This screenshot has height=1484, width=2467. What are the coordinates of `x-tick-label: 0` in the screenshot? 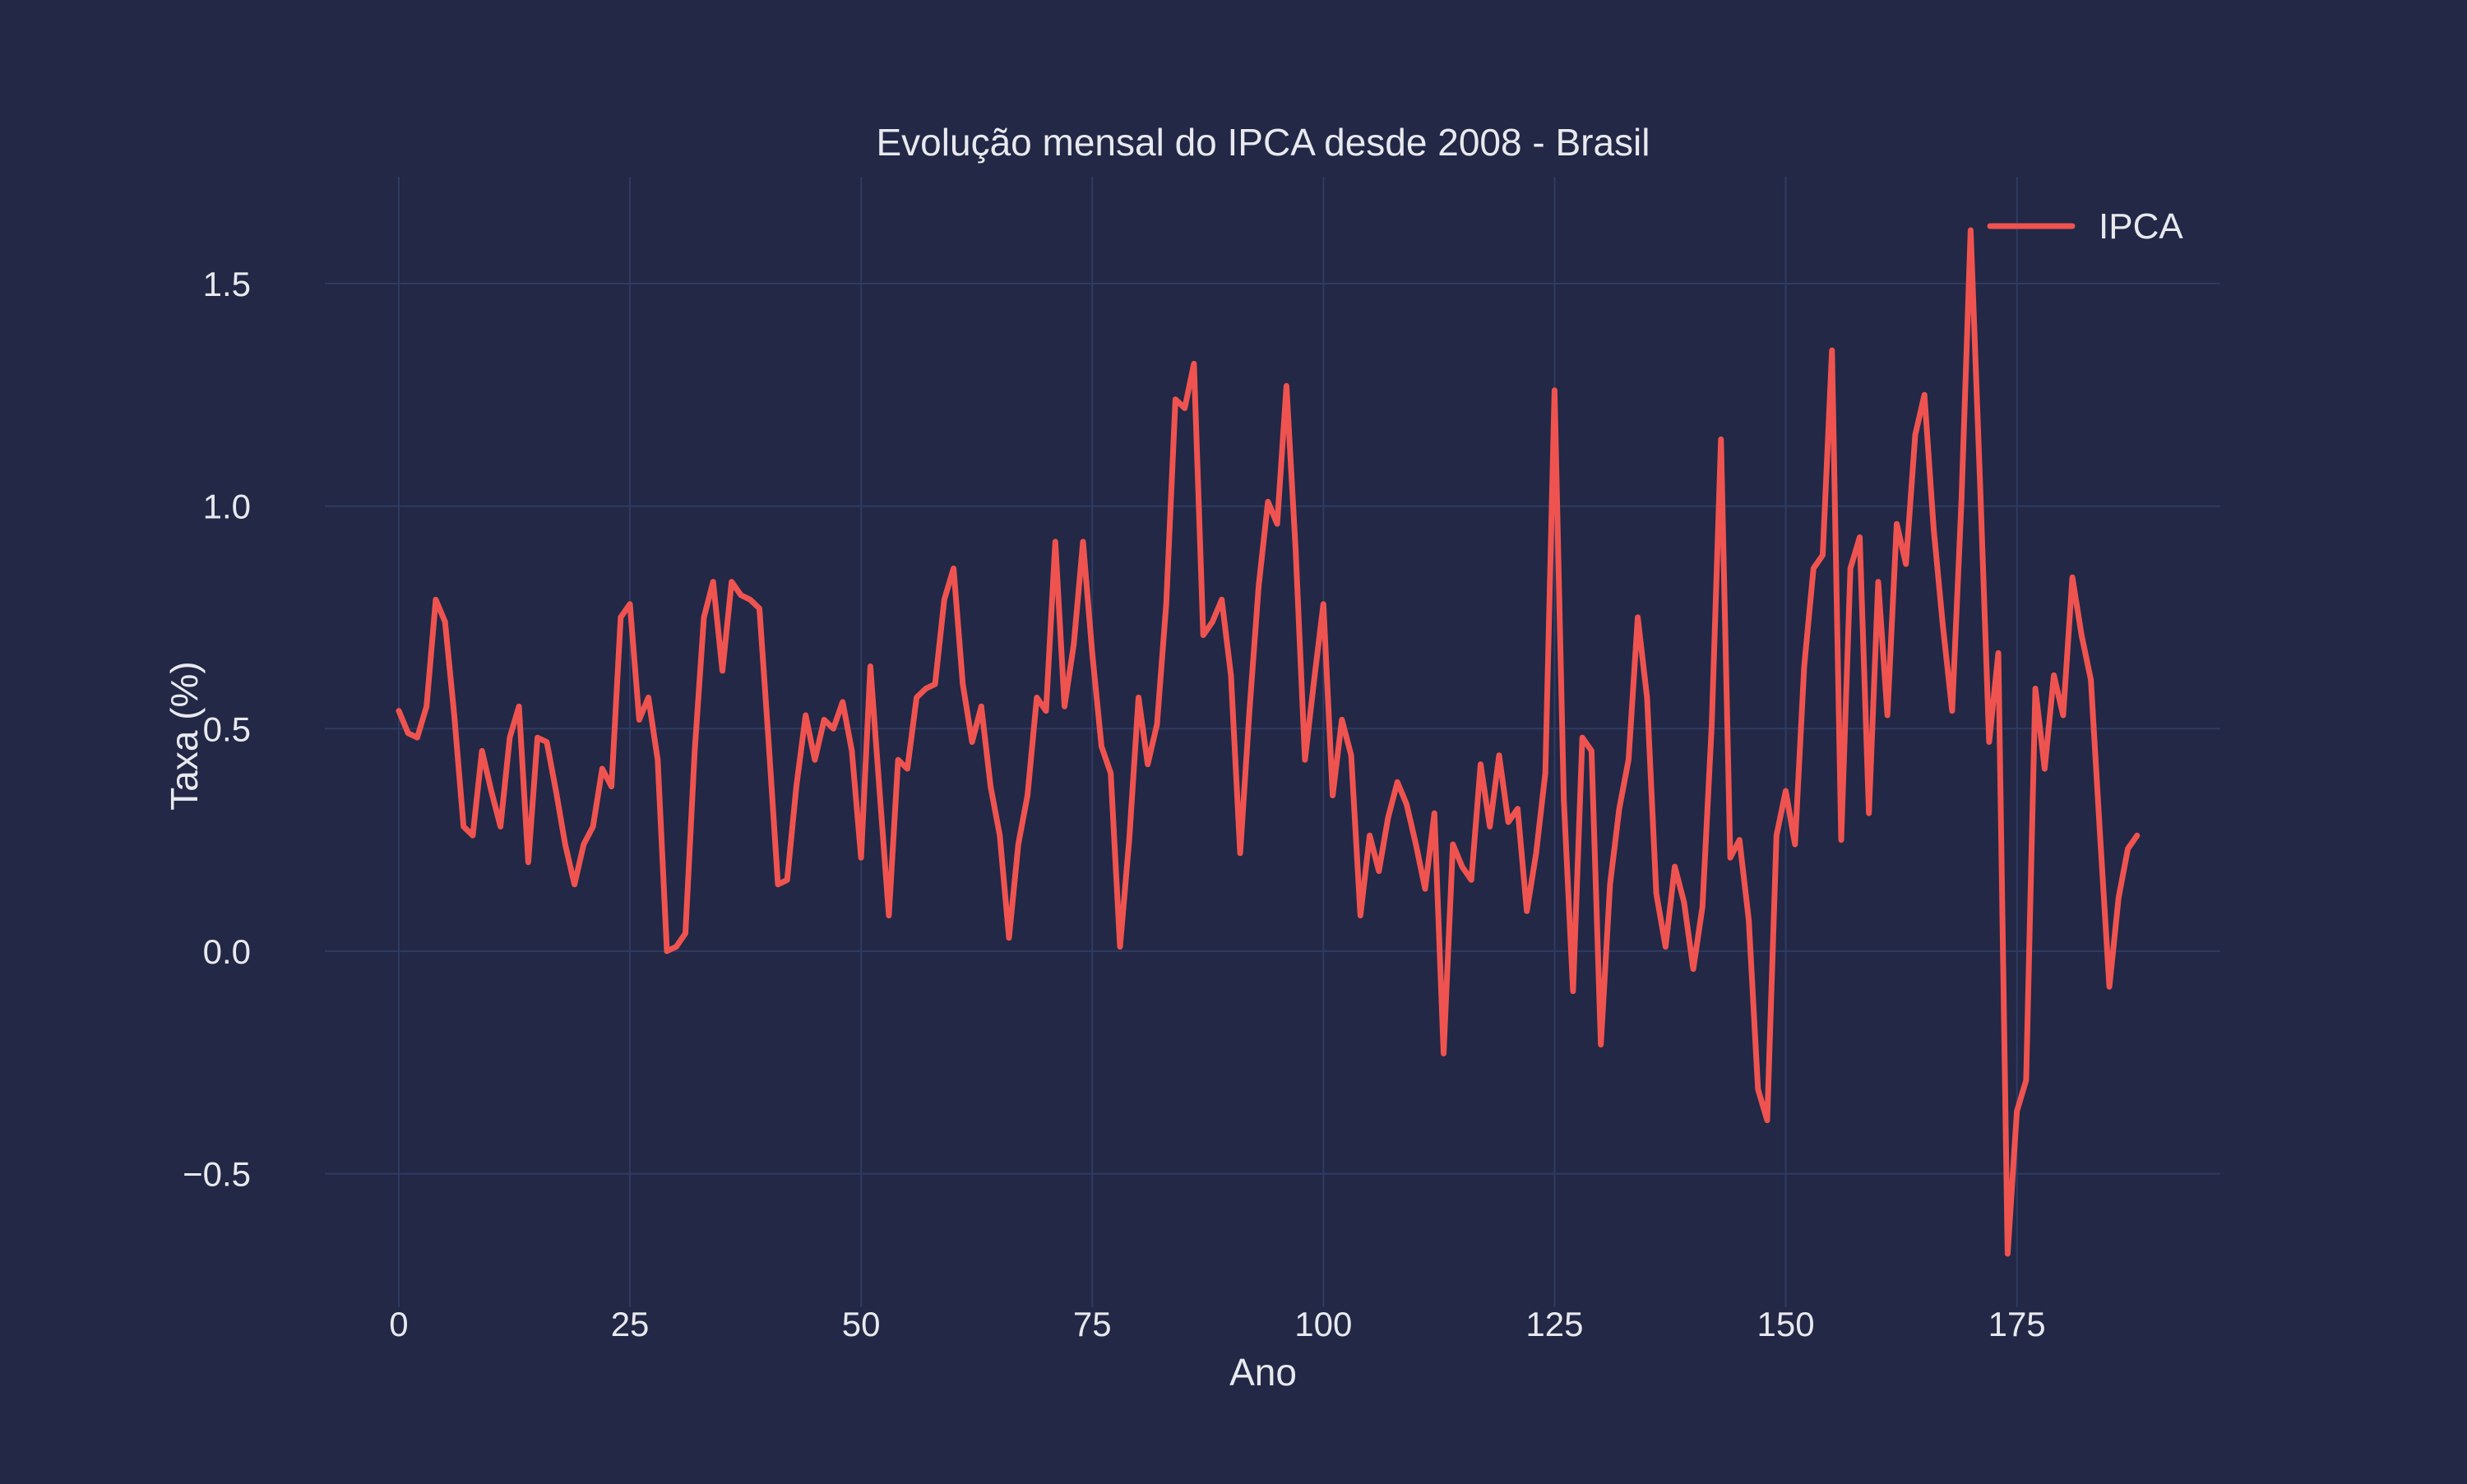 It's located at (398, 1324).